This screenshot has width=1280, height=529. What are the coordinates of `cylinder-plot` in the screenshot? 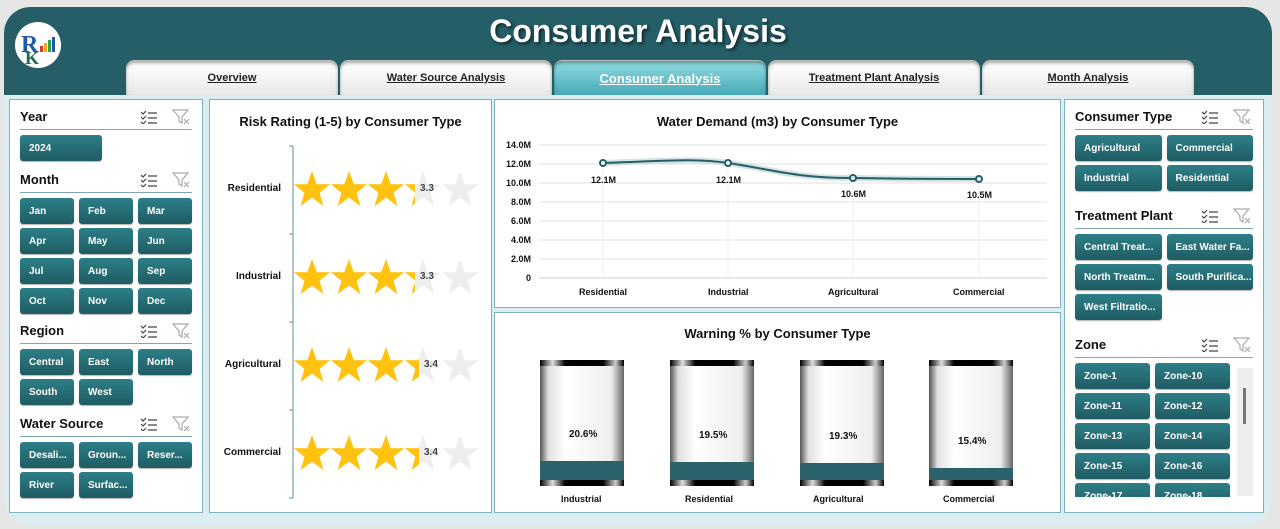 It's located at (776, 423).